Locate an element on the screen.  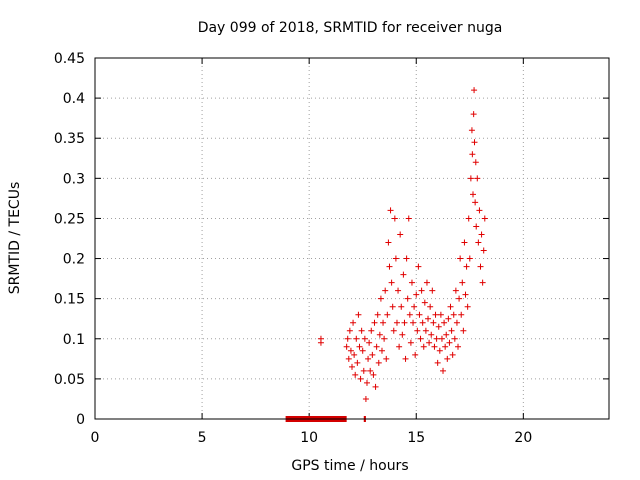
y-tick-label: 0.45 is located at coordinates (69, 59).